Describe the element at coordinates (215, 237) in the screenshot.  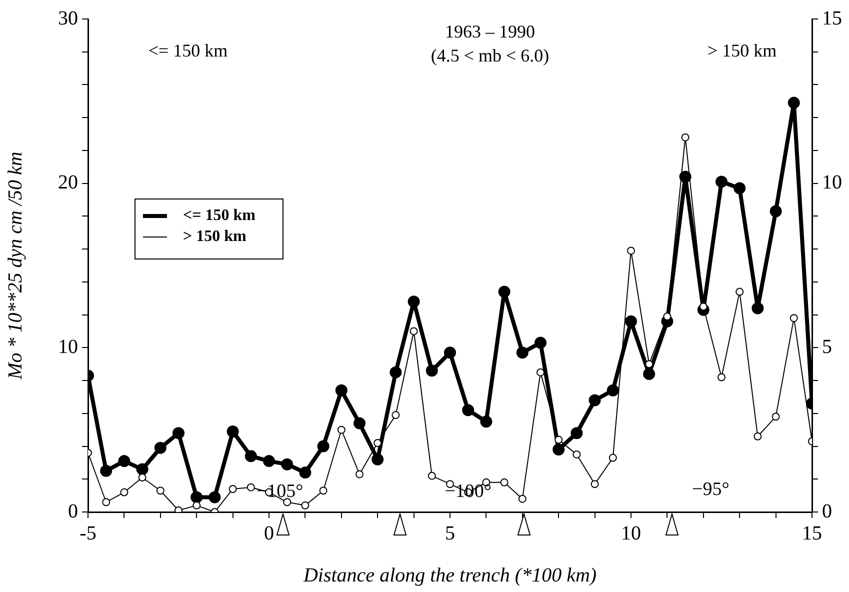
I see `legend-label: > 150 km` at that location.